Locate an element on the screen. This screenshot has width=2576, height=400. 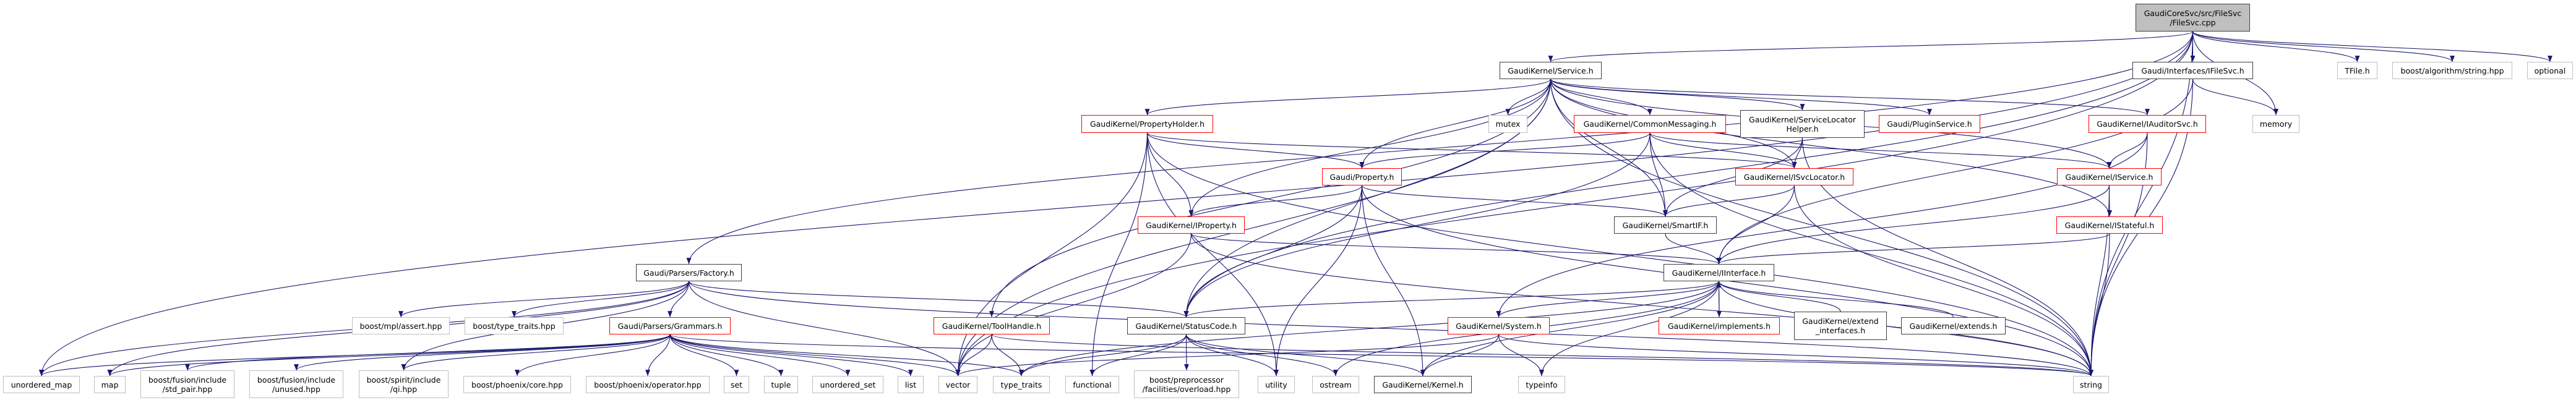
node-string: string is located at coordinates (2091, 384).